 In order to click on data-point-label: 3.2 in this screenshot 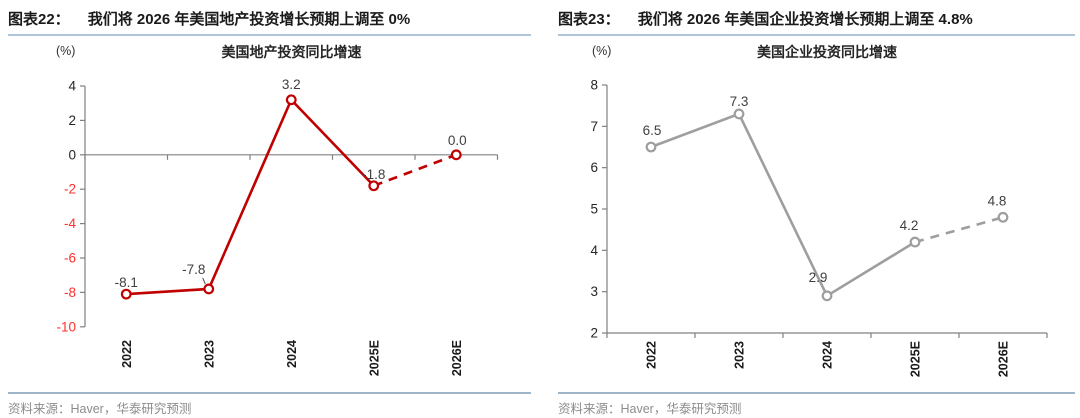, I will do `click(291, 84)`.